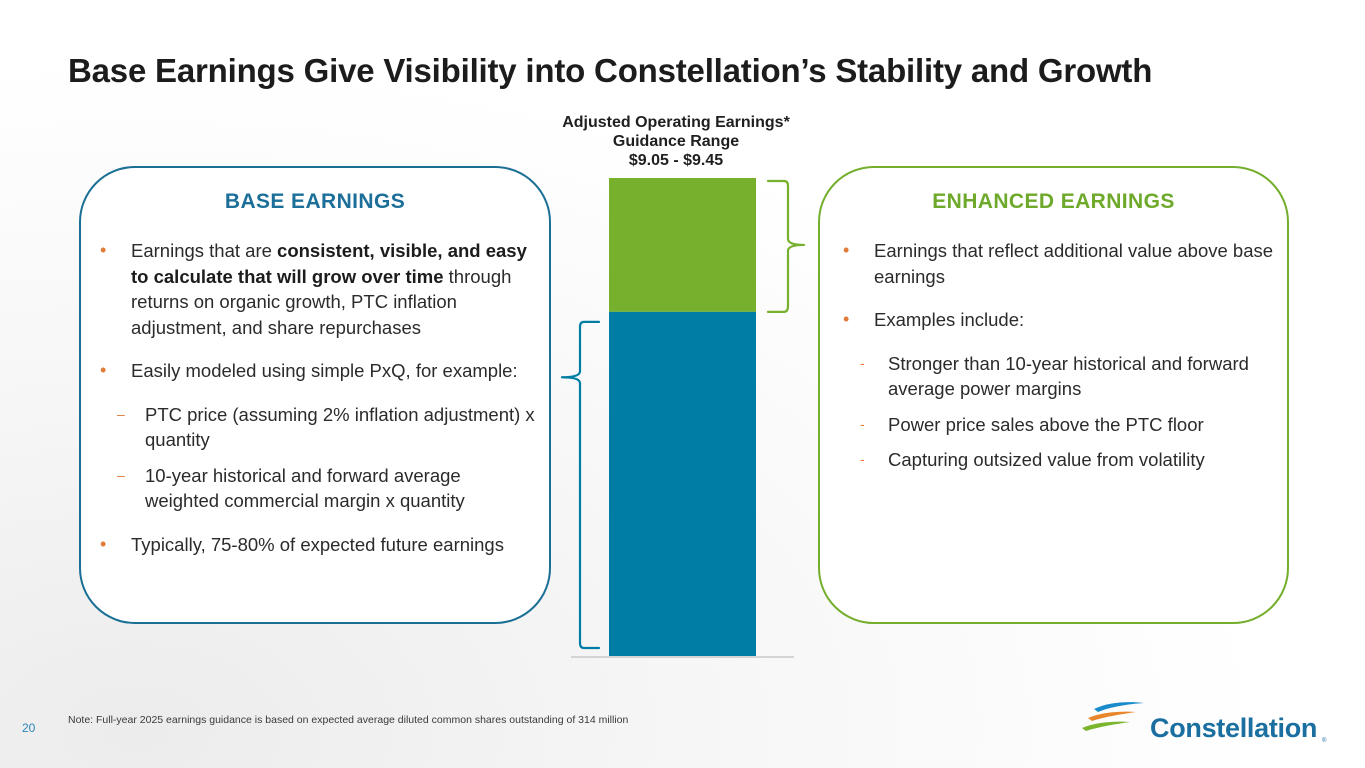  I want to click on chart-header-line: Guidance Range, so click(676, 141).